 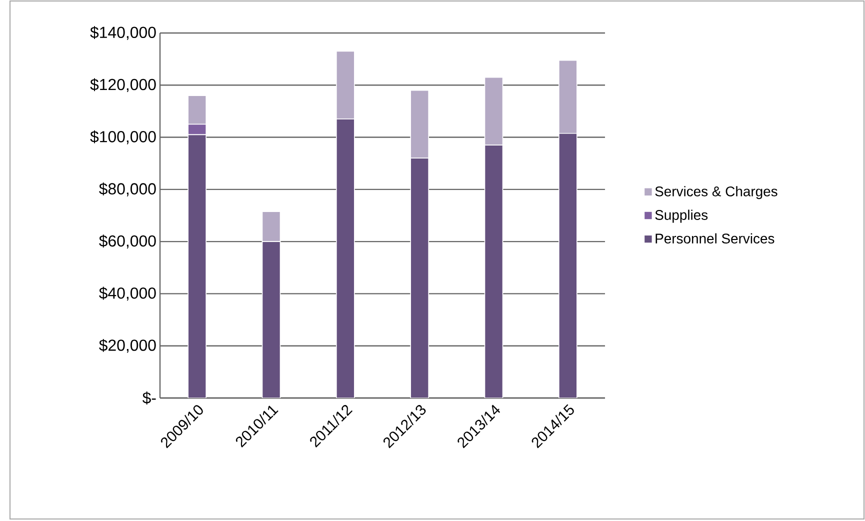 I want to click on y-tick-label: $100,000, so click(x=123, y=137).